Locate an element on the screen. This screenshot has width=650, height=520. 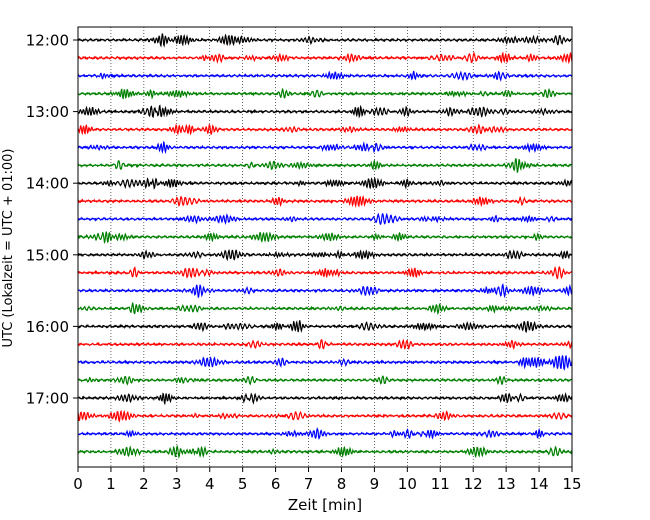
x-tick-label: 4 is located at coordinates (210, 484).